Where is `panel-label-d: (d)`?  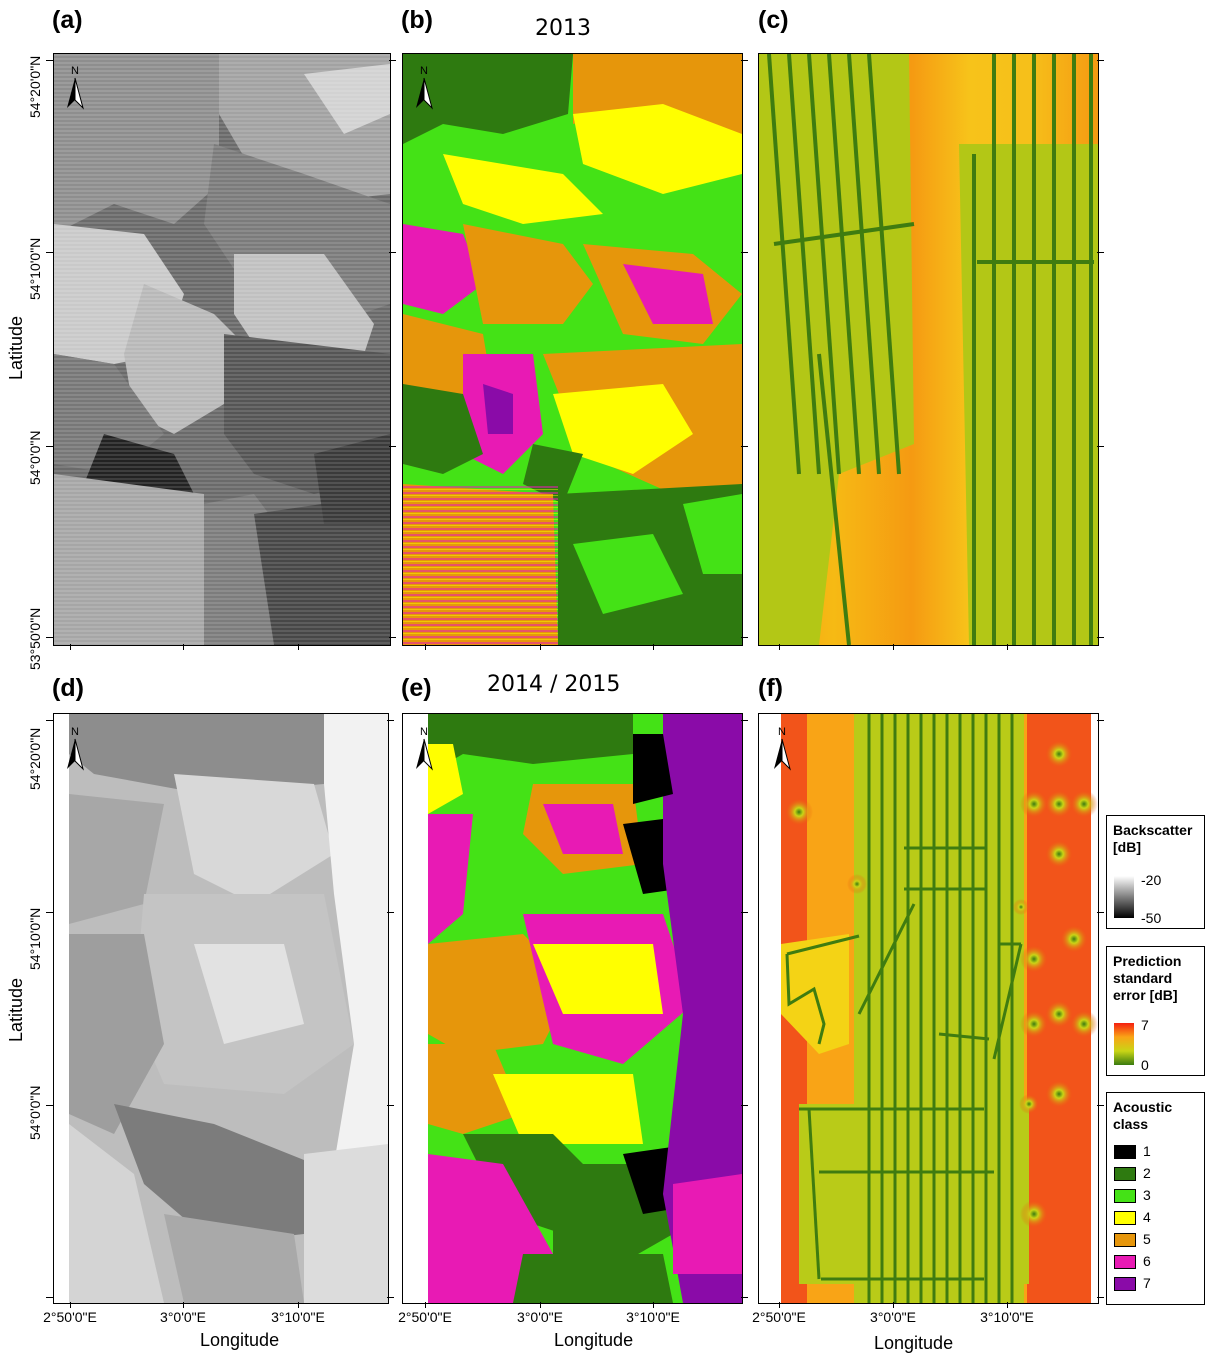
panel-label-d: (d) is located at coordinates (68, 688).